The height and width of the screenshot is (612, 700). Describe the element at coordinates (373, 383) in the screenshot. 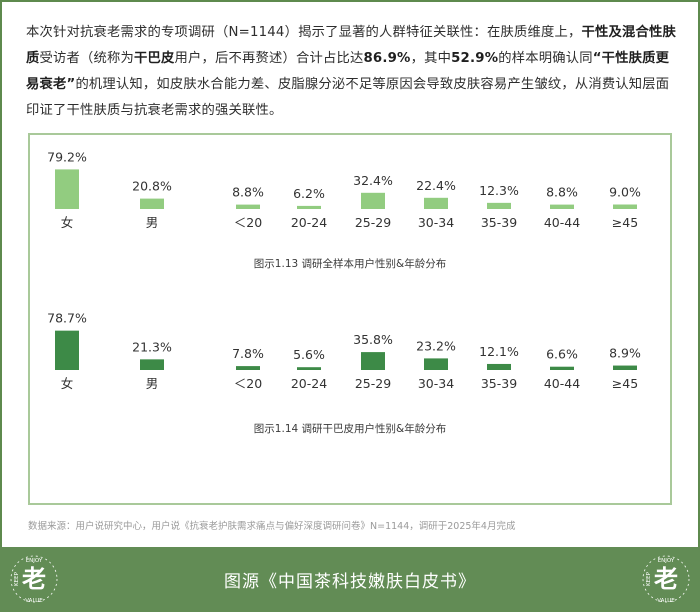

I see `chart2-category-label-4: 25-29` at that location.